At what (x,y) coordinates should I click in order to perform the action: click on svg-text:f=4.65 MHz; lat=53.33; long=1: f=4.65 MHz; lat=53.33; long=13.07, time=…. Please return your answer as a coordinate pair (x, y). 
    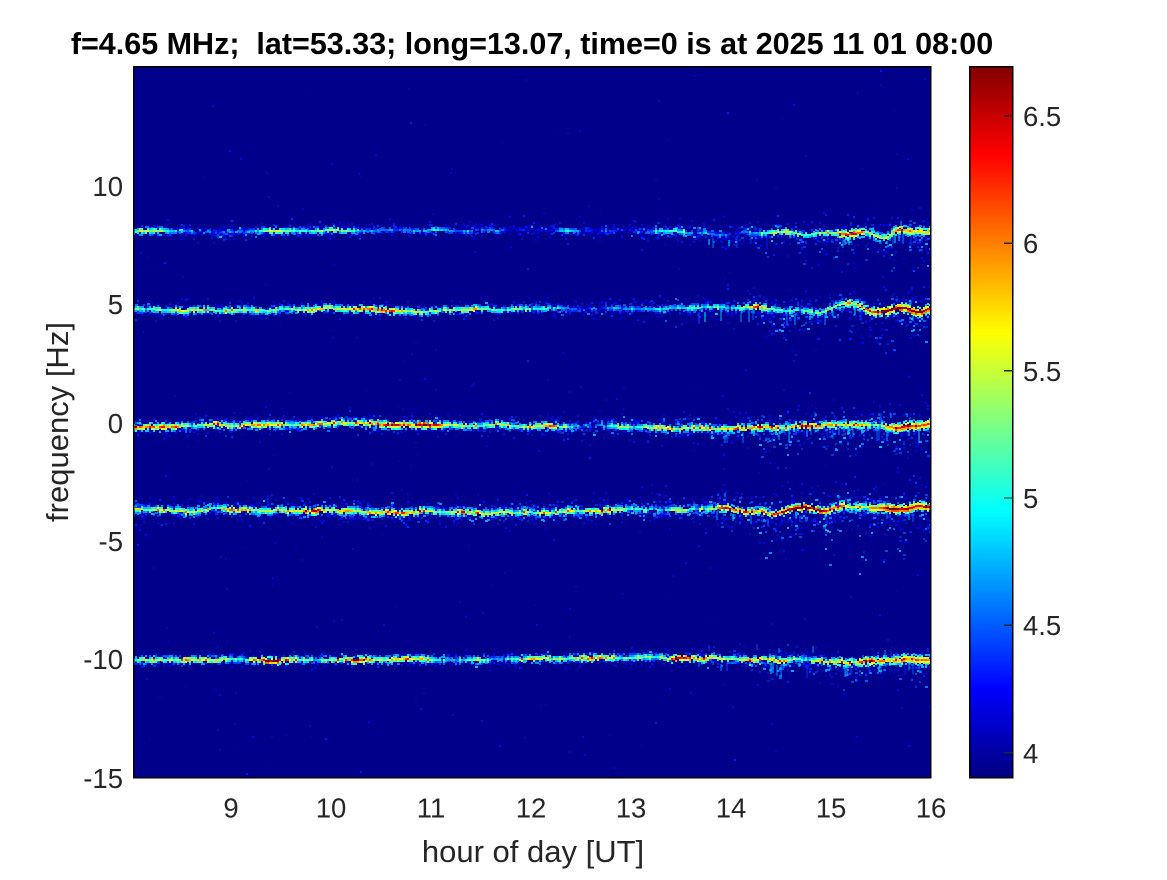
    Looking at the image, I should click on (532, 44).